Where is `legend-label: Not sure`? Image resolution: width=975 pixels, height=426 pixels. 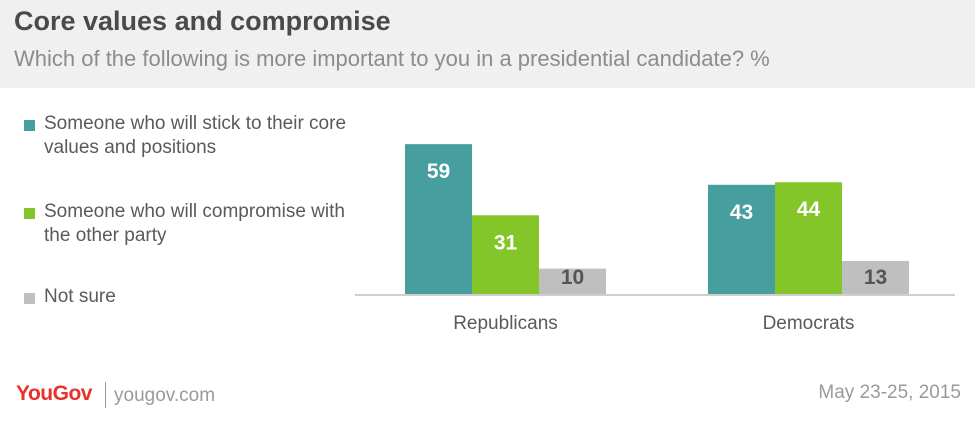 legend-label: Not sure is located at coordinates (80, 296).